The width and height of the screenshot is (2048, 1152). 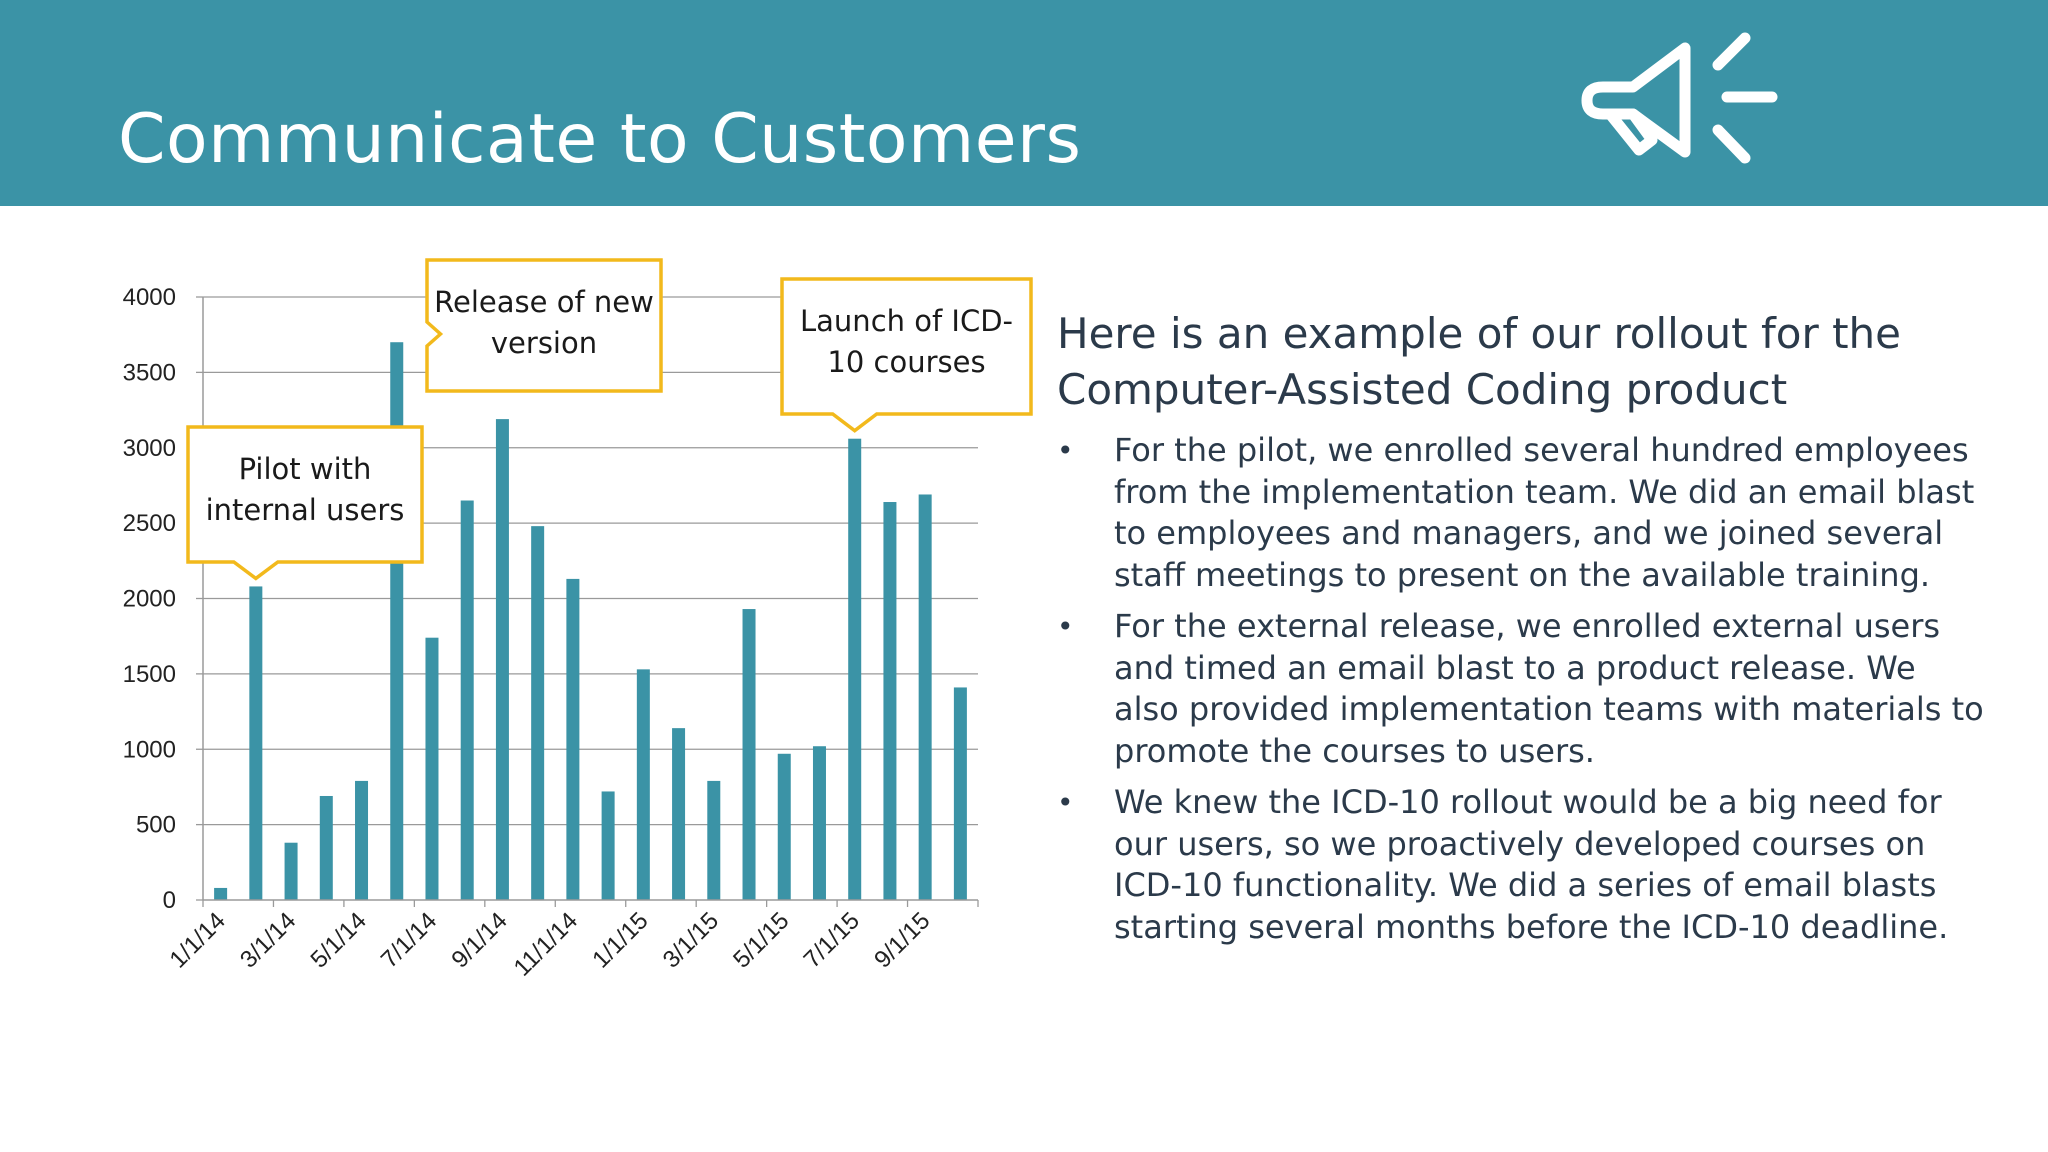 What do you see at coordinates (546, 944) in the screenshot?
I see `x-tick-label: 11/1/14` at bounding box center [546, 944].